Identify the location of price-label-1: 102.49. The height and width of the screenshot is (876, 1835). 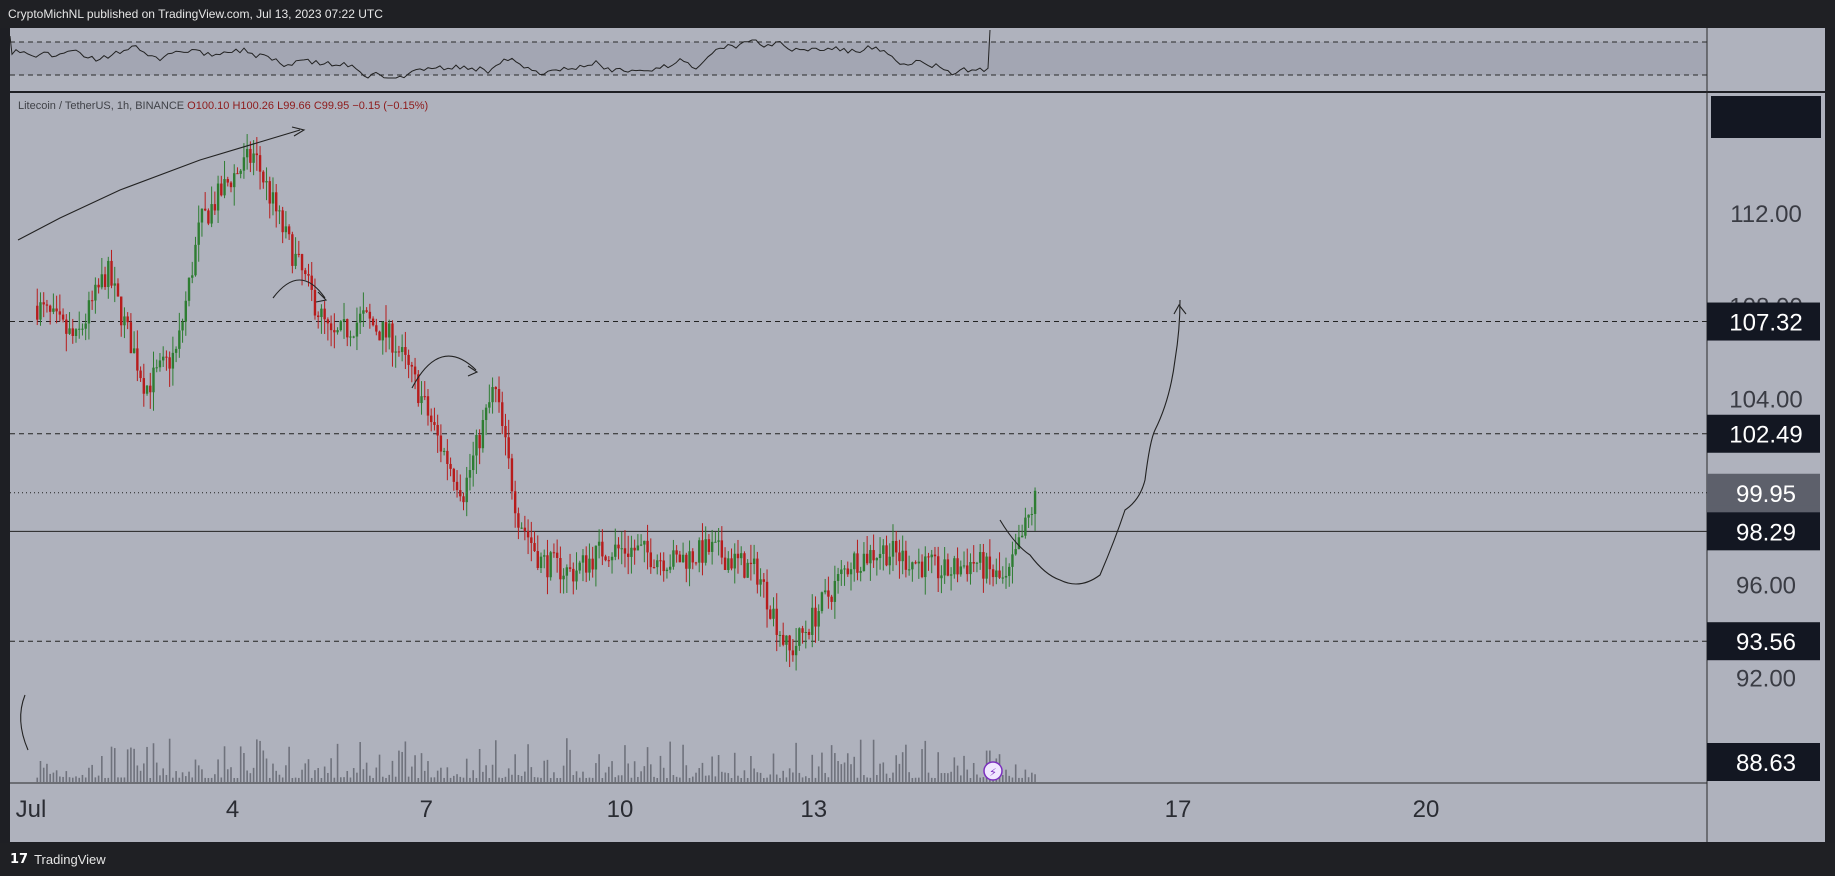
(1763, 433).